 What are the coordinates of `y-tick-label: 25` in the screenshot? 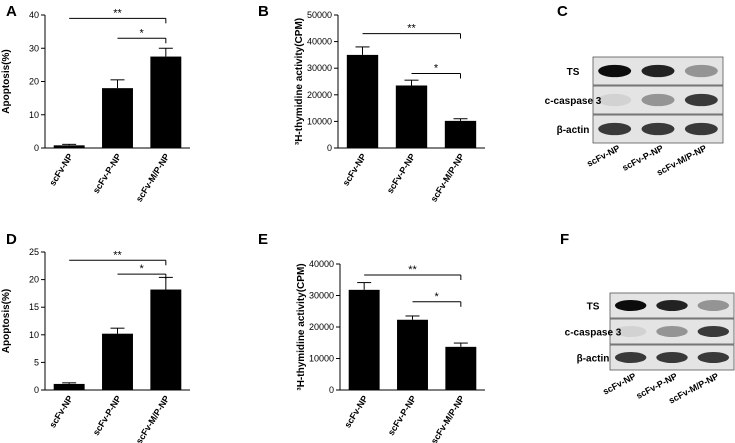 It's located at (34, 252).